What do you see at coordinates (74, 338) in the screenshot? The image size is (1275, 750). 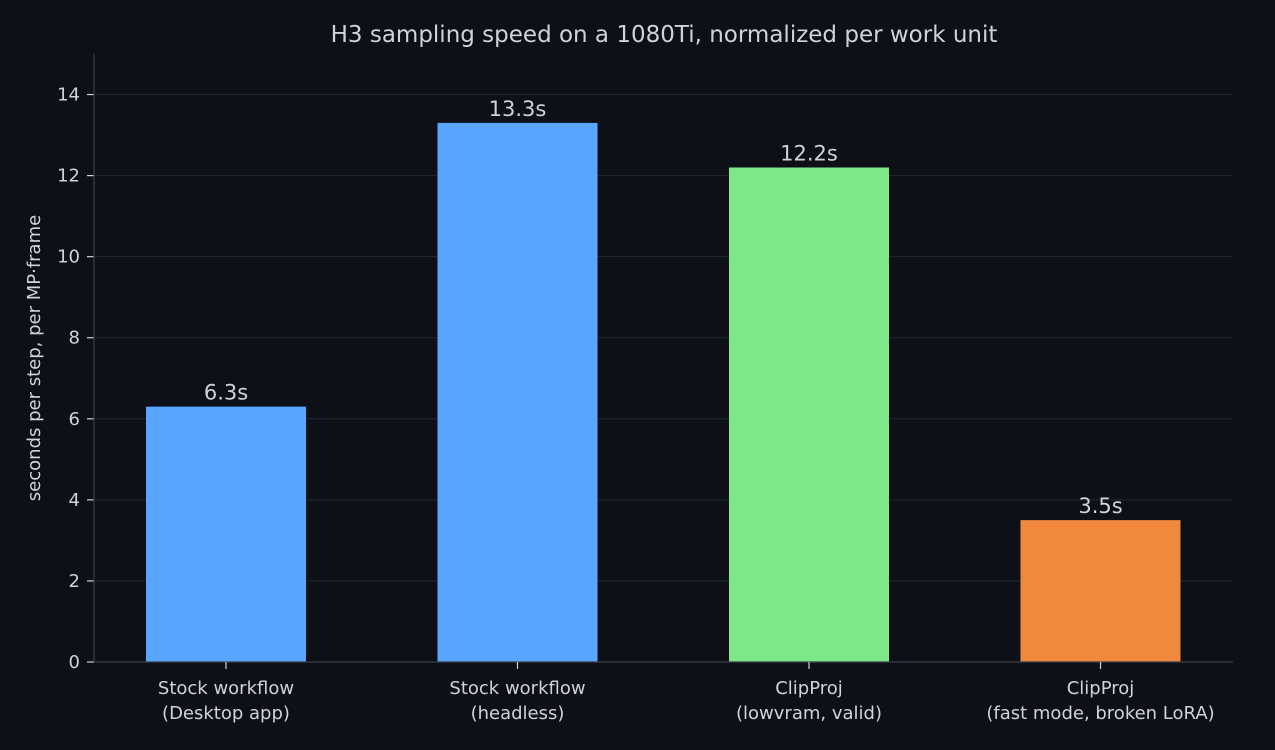 I see `y-tick-label: 8` at bounding box center [74, 338].